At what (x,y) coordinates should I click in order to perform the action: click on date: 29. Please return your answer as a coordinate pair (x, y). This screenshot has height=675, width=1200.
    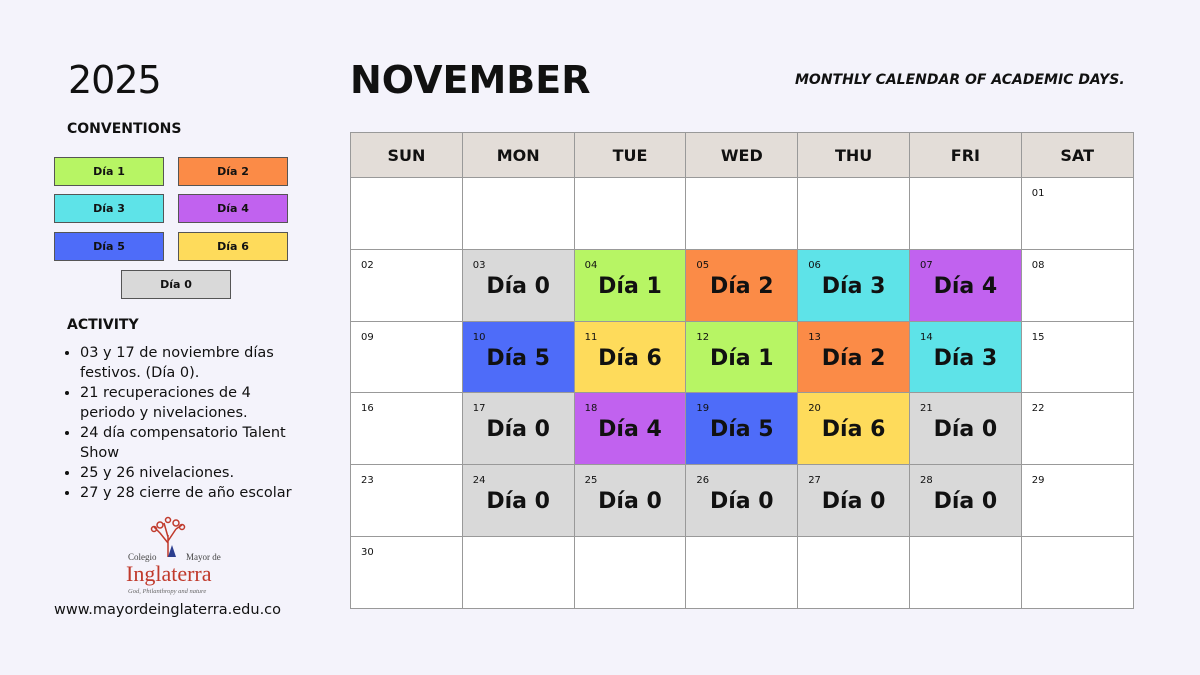
    Looking at the image, I should click on (1038, 481).